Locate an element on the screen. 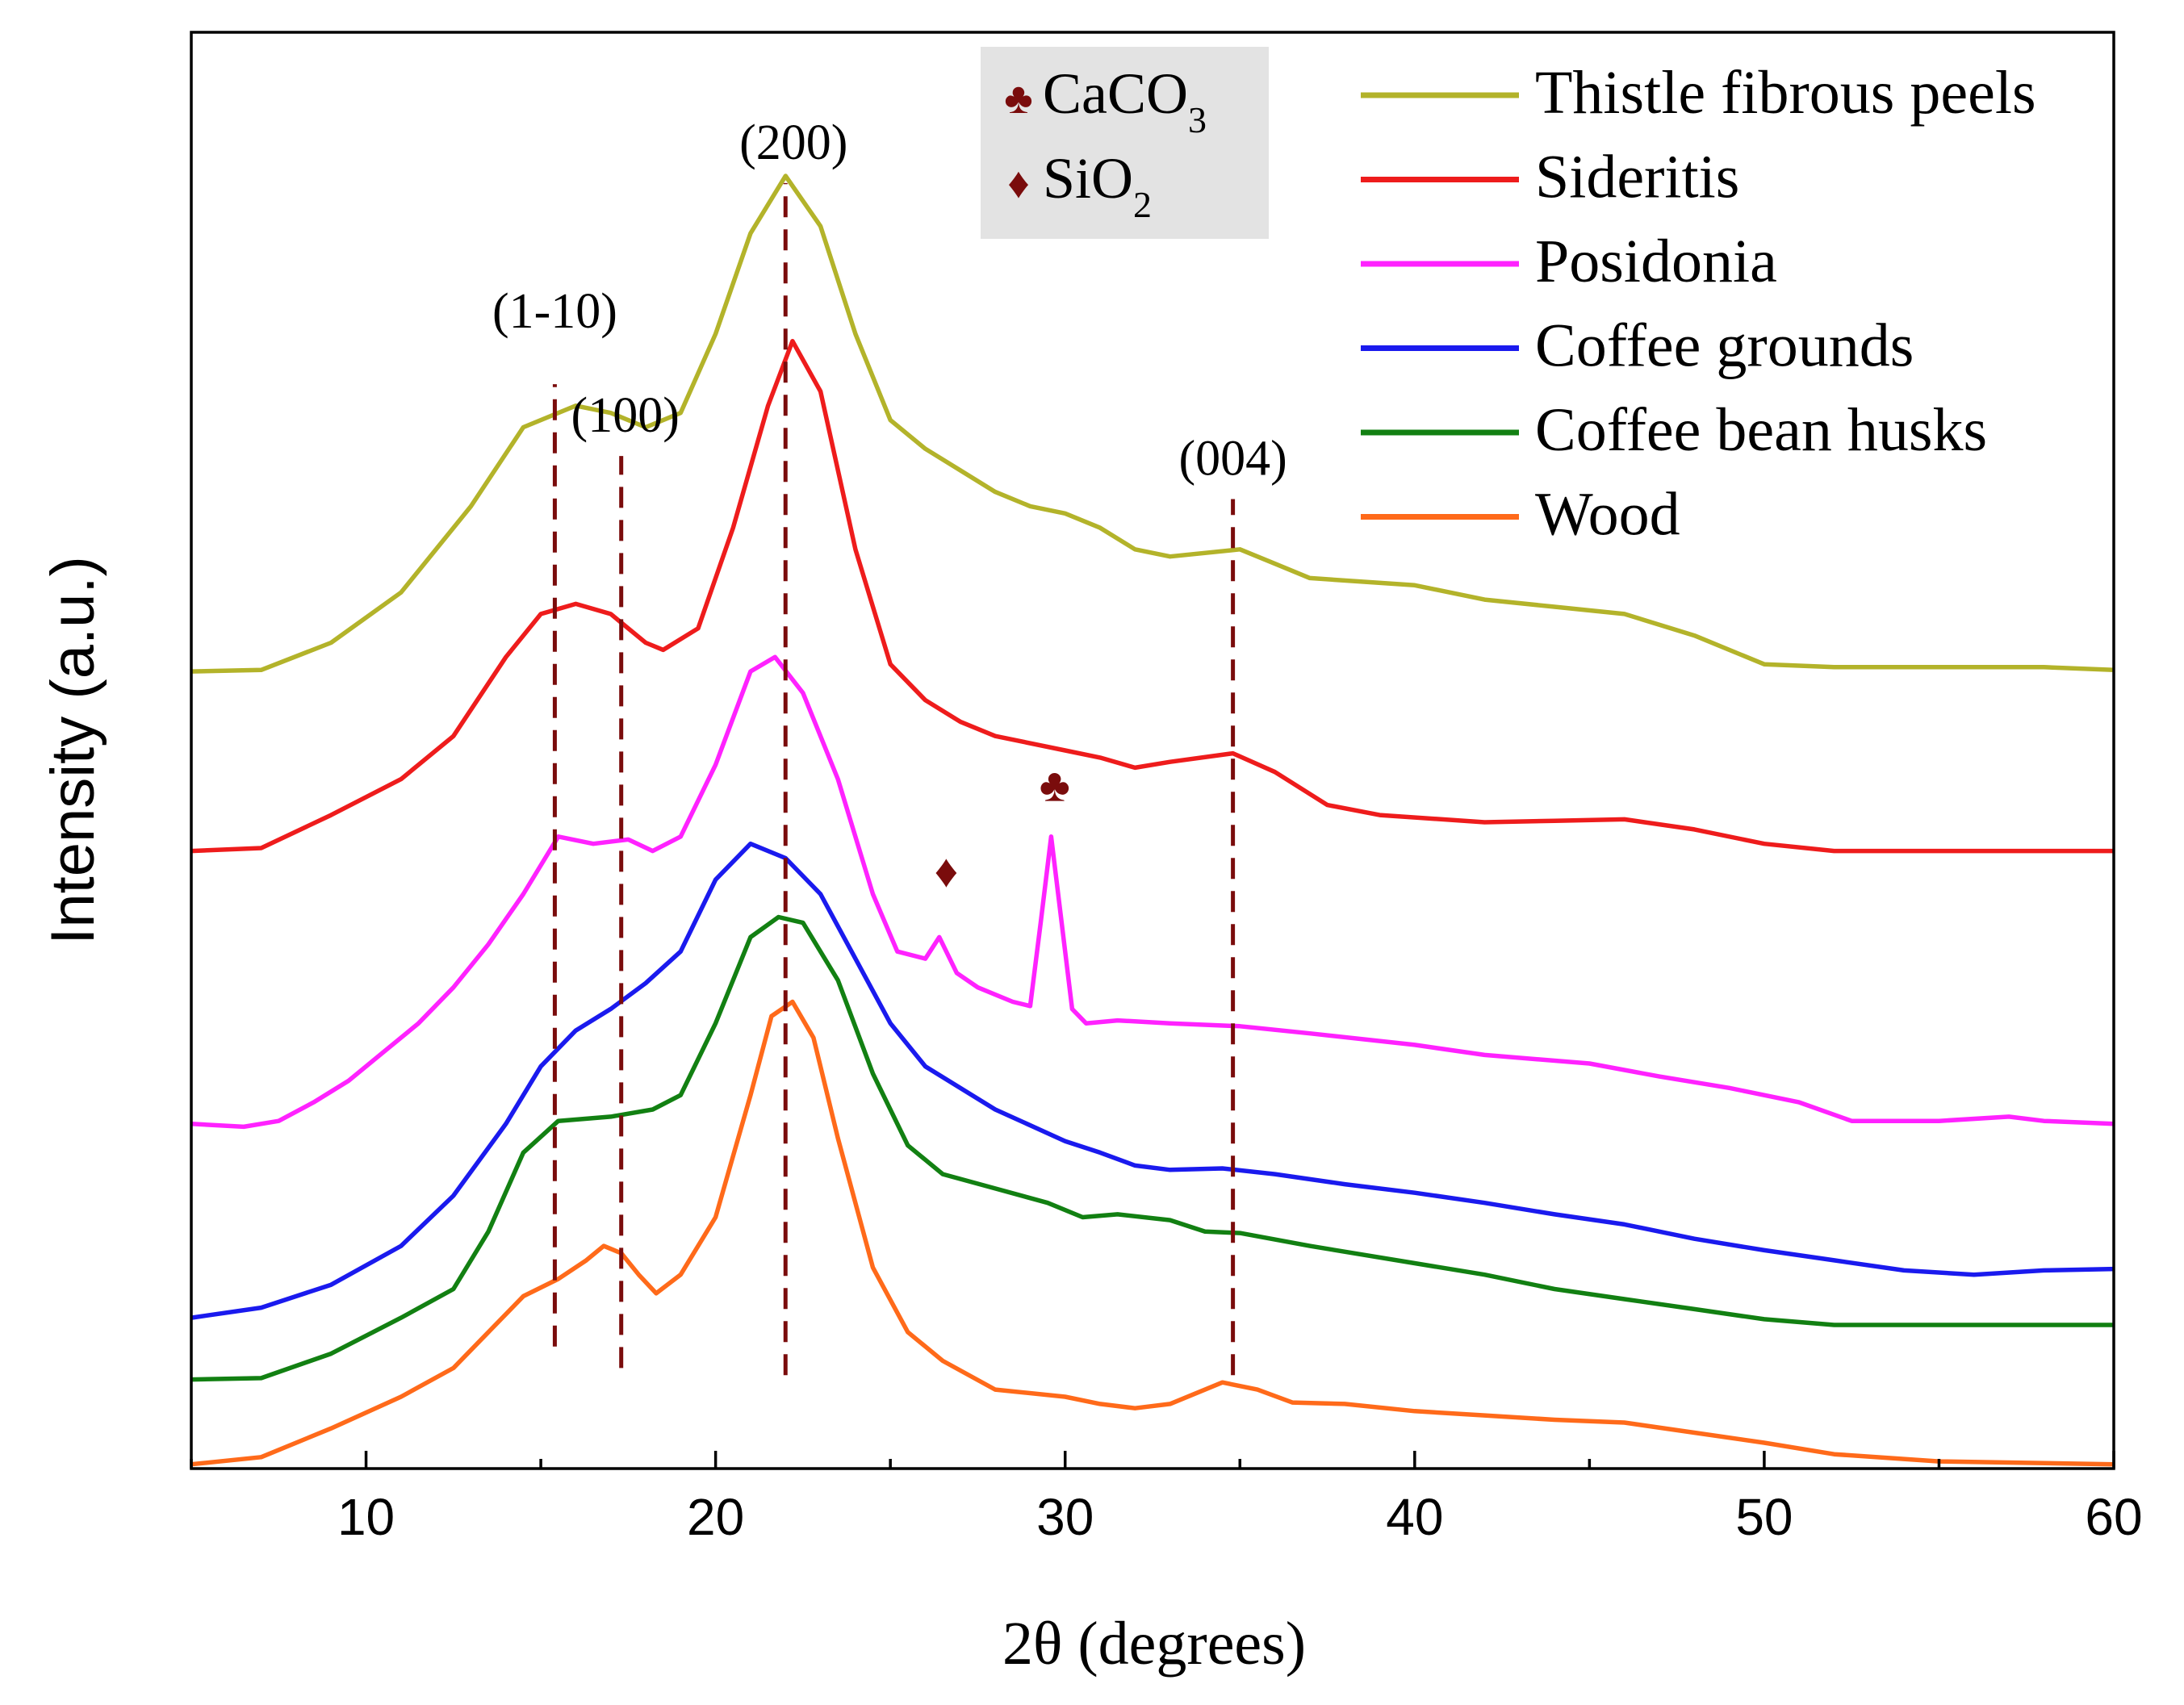 The image size is (2184, 1705). phase-legend-symbol-sio2: ♦ is located at coordinates (1019, 183).